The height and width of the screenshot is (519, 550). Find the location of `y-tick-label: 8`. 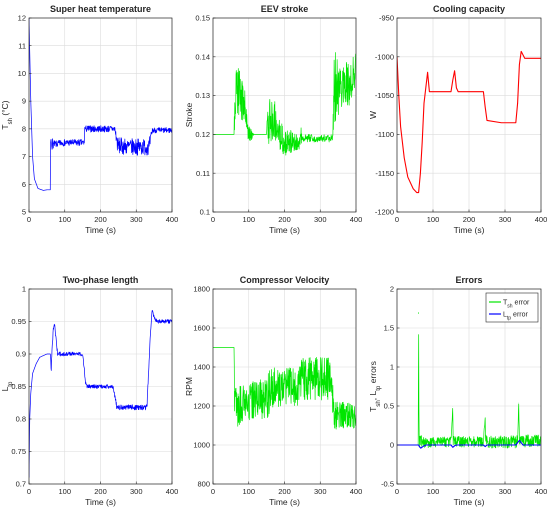

y-tick-label: 8 is located at coordinates (24, 128).